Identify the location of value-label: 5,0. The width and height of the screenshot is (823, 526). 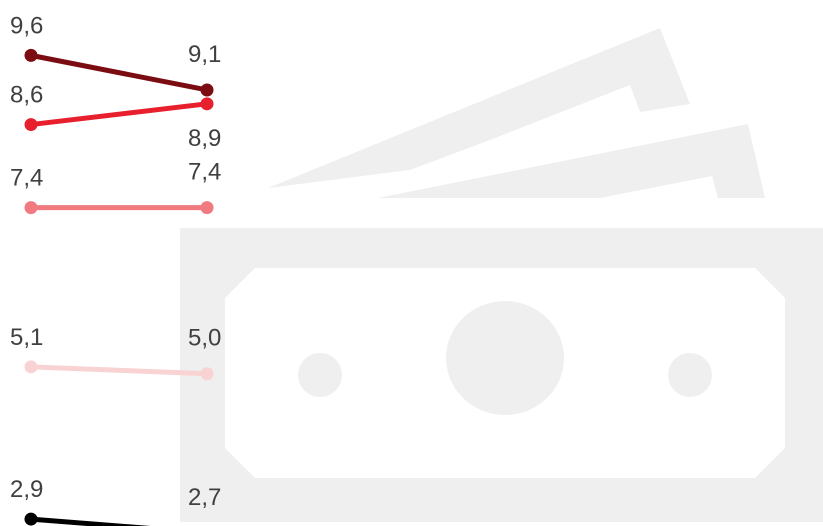
(204, 338).